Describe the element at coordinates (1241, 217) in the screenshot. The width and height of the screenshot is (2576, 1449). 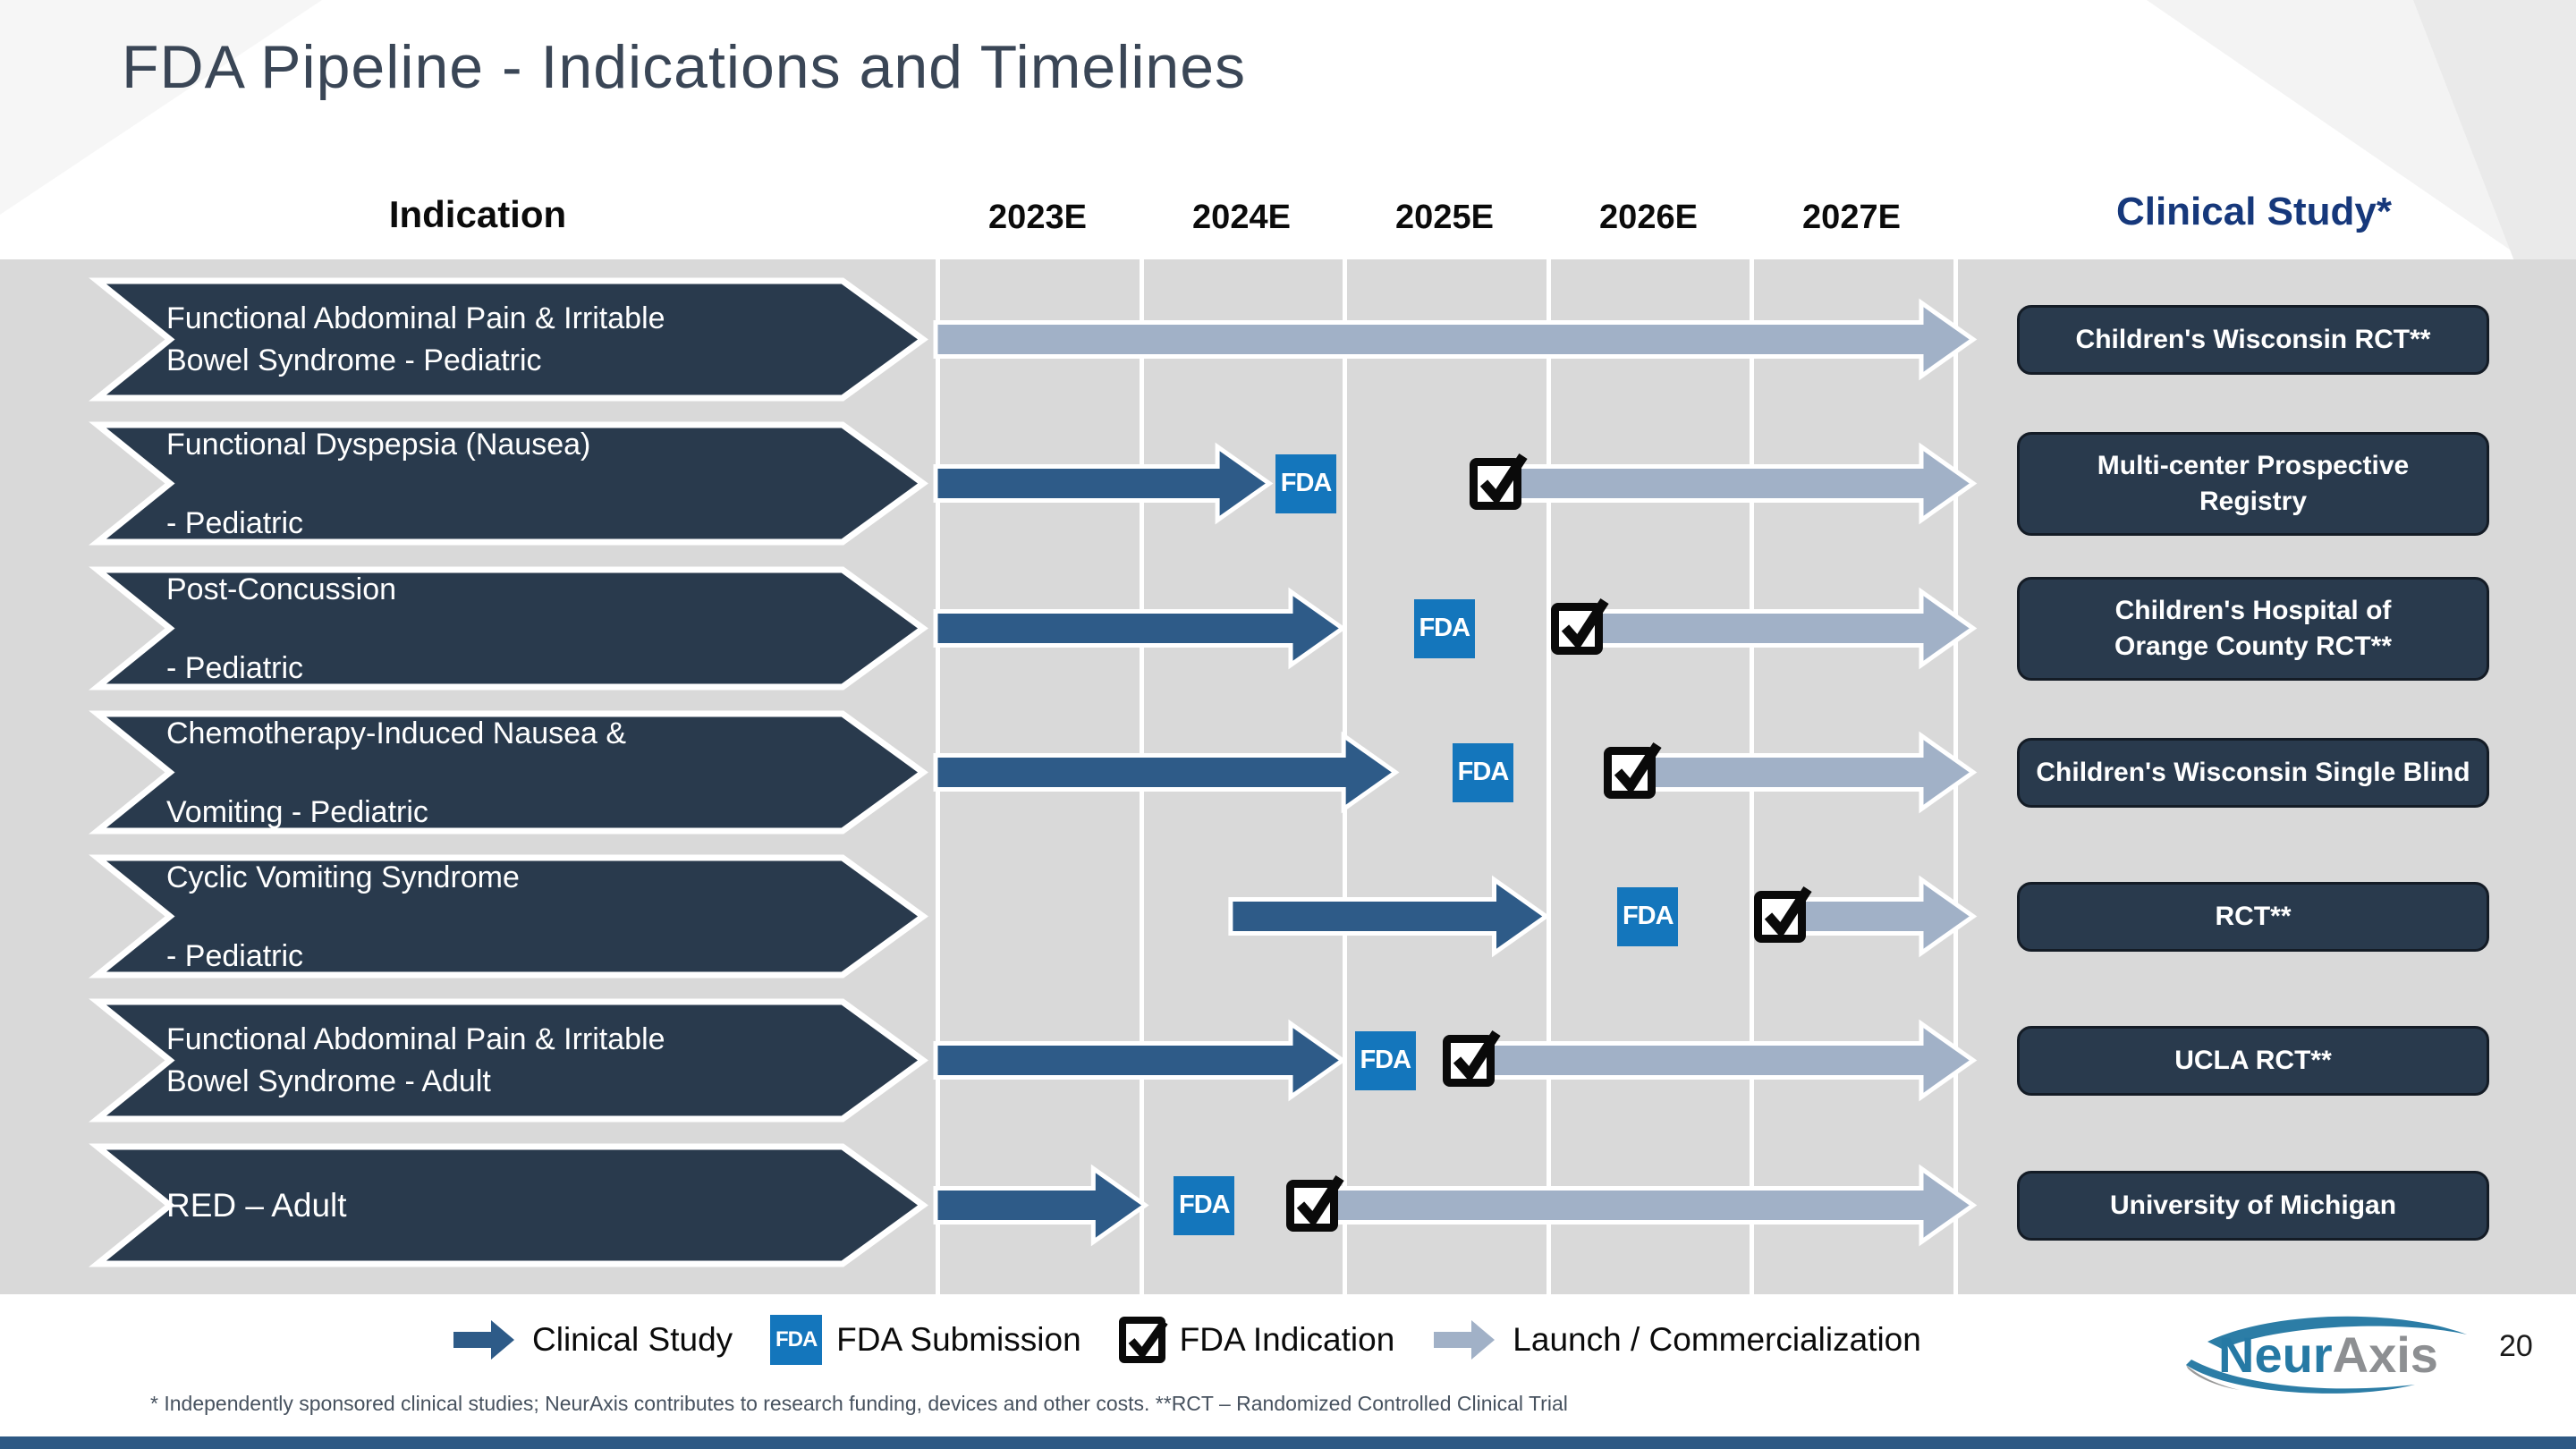
I see `column-header-2024e: 2024E` at that location.